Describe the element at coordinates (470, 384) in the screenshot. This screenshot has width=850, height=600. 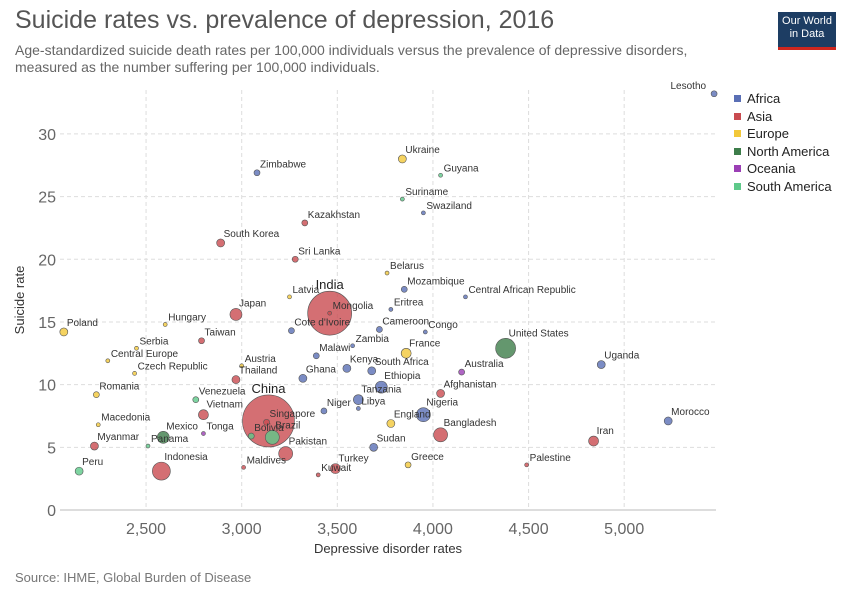
I see `data-label: Afghanistan` at that location.